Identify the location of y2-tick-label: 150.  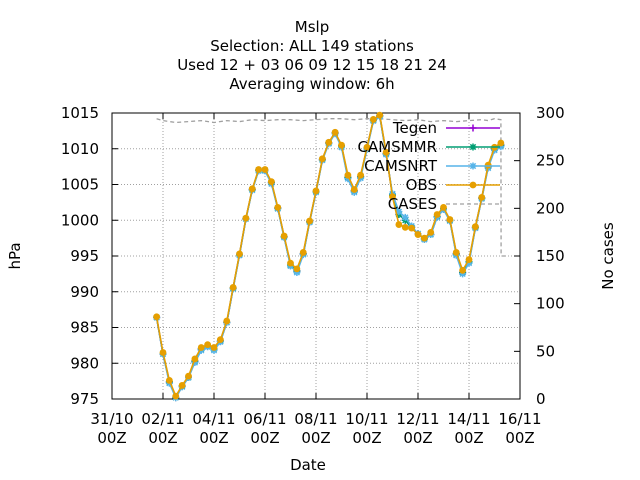
(550, 256).